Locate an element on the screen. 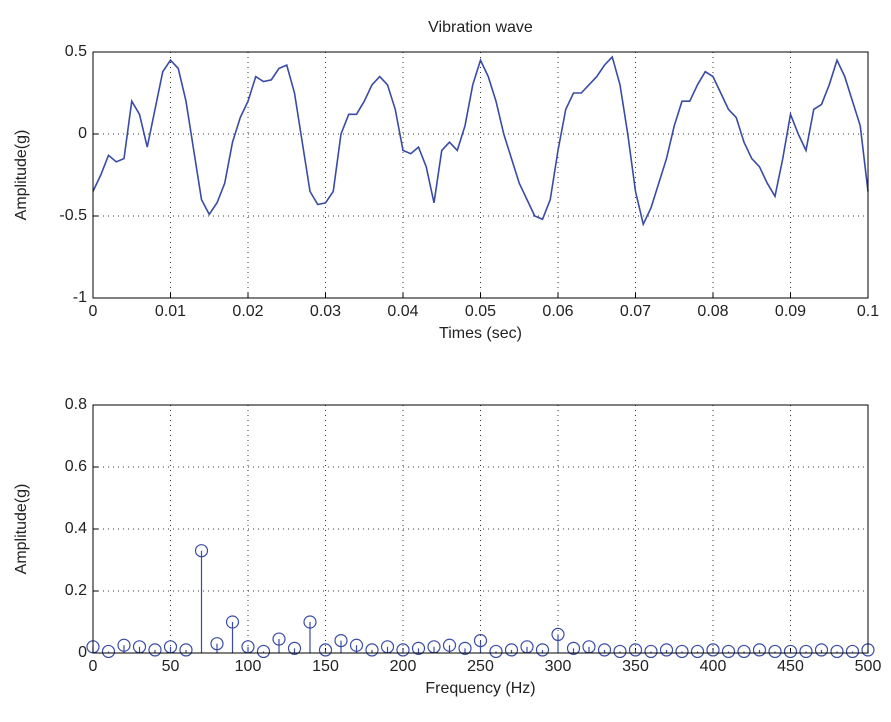 The image size is (891, 722). y-tick-label: -1 is located at coordinates (80, 297).